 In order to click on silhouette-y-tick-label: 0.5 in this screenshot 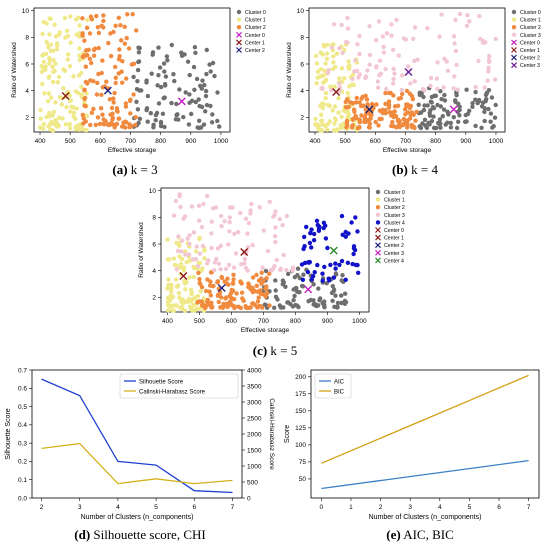, I will do `click(22, 407)`.